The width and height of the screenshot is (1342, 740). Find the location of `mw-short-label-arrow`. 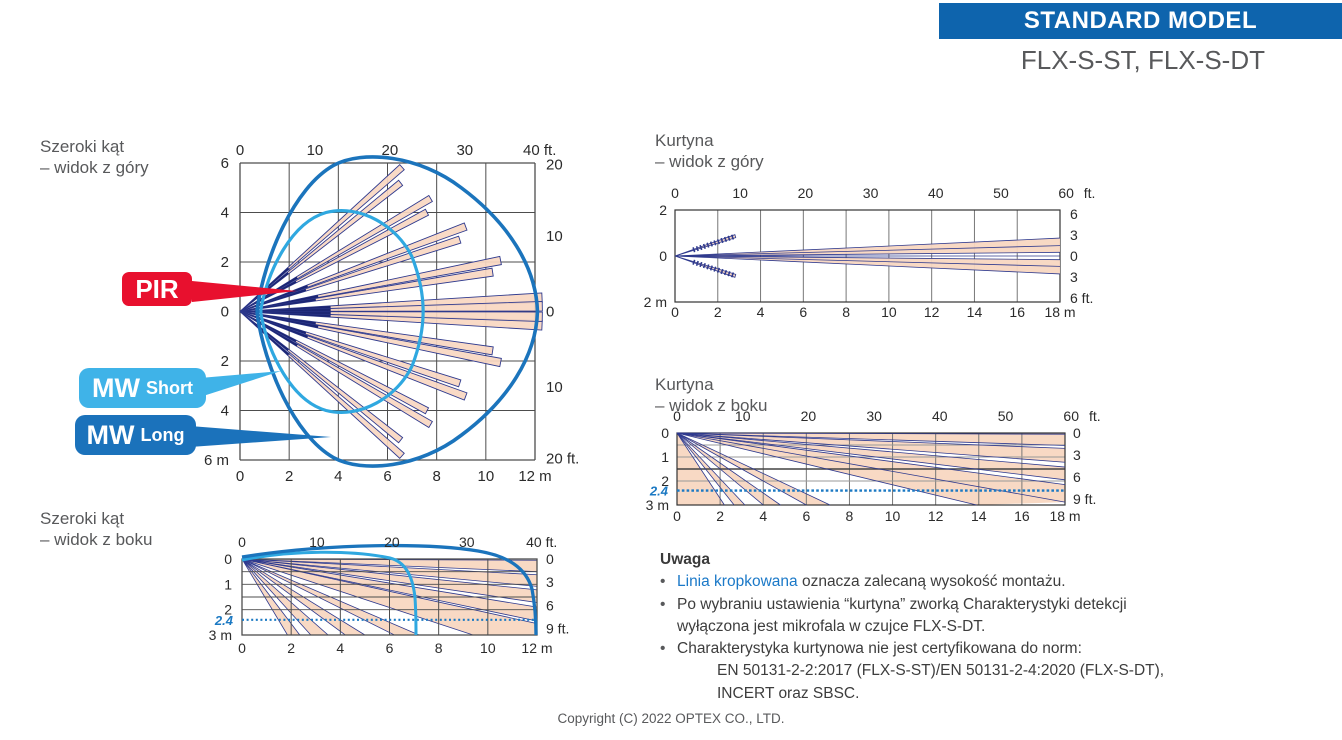

mw-short-label-arrow is located at coordinates (240, 384).